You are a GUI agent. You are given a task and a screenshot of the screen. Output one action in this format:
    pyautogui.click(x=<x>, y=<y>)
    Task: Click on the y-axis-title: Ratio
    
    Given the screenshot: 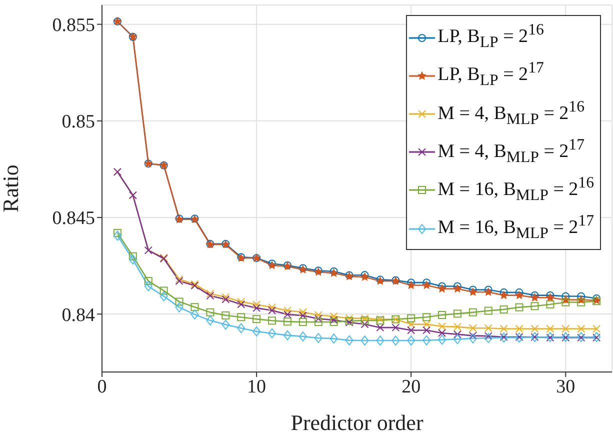 What is the action you would take?
    pyautogui.click(x=11, y=188)
    